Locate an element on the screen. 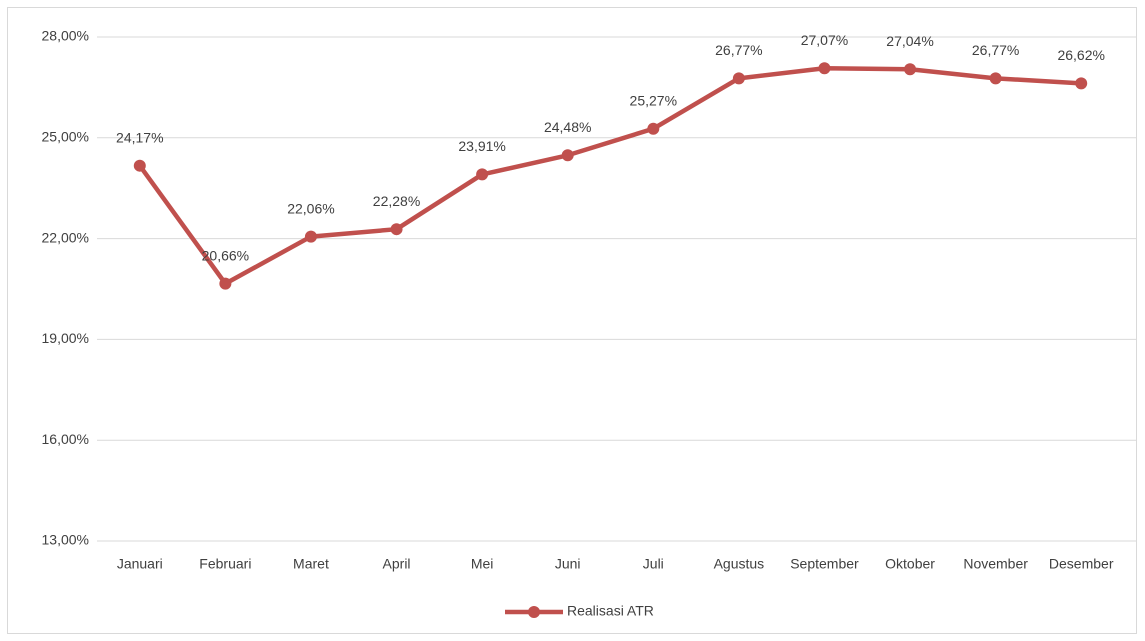 This screenshot has width=1145, height=641. data-label: 23,91% is located at coordinates (481, 146).